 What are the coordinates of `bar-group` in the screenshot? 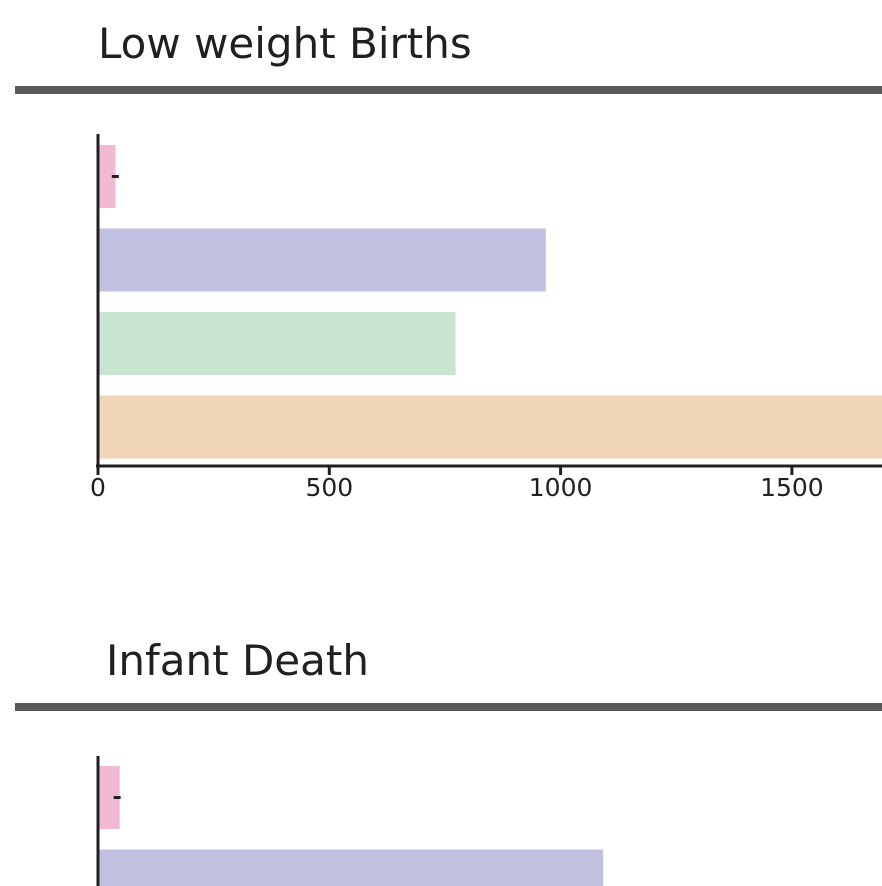 It's located at (351, 826).